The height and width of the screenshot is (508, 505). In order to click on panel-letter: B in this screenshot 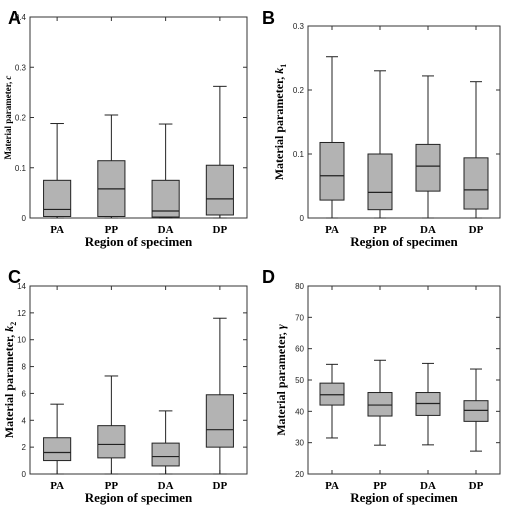, I will do `click(268, 18)`.